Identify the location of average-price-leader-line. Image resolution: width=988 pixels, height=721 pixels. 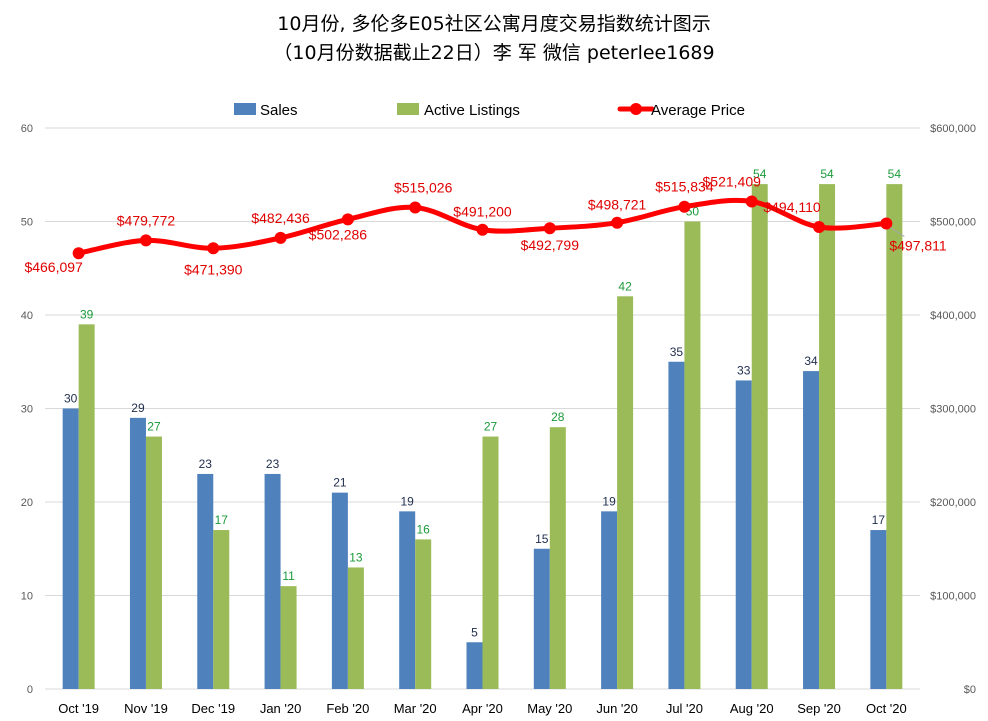
(897, 232).